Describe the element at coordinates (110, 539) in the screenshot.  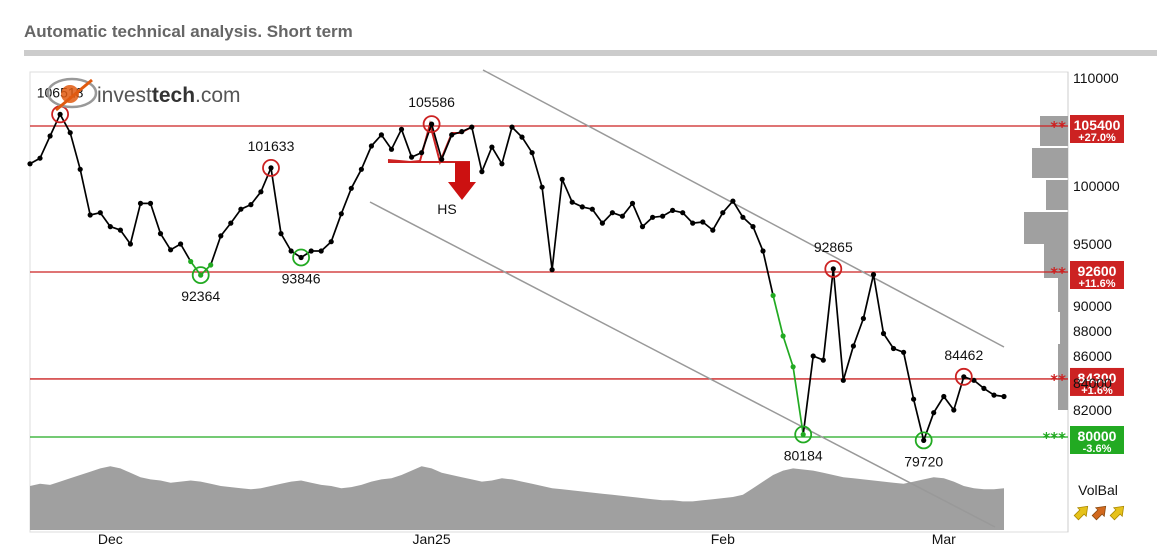
I see `x-tick-label: Dec` at that location.